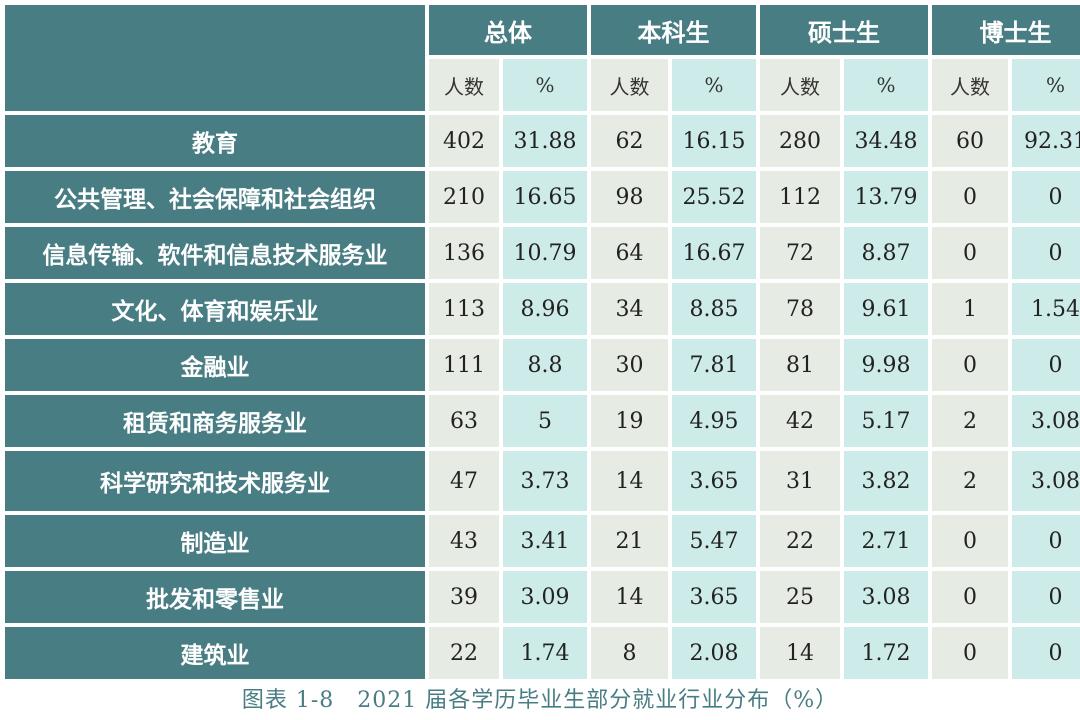 The width and height of the screenshot is (1080, 720). Describe the element at coordinates (800, 365) in the screenshot. I see `cell-count: 81` at that location.